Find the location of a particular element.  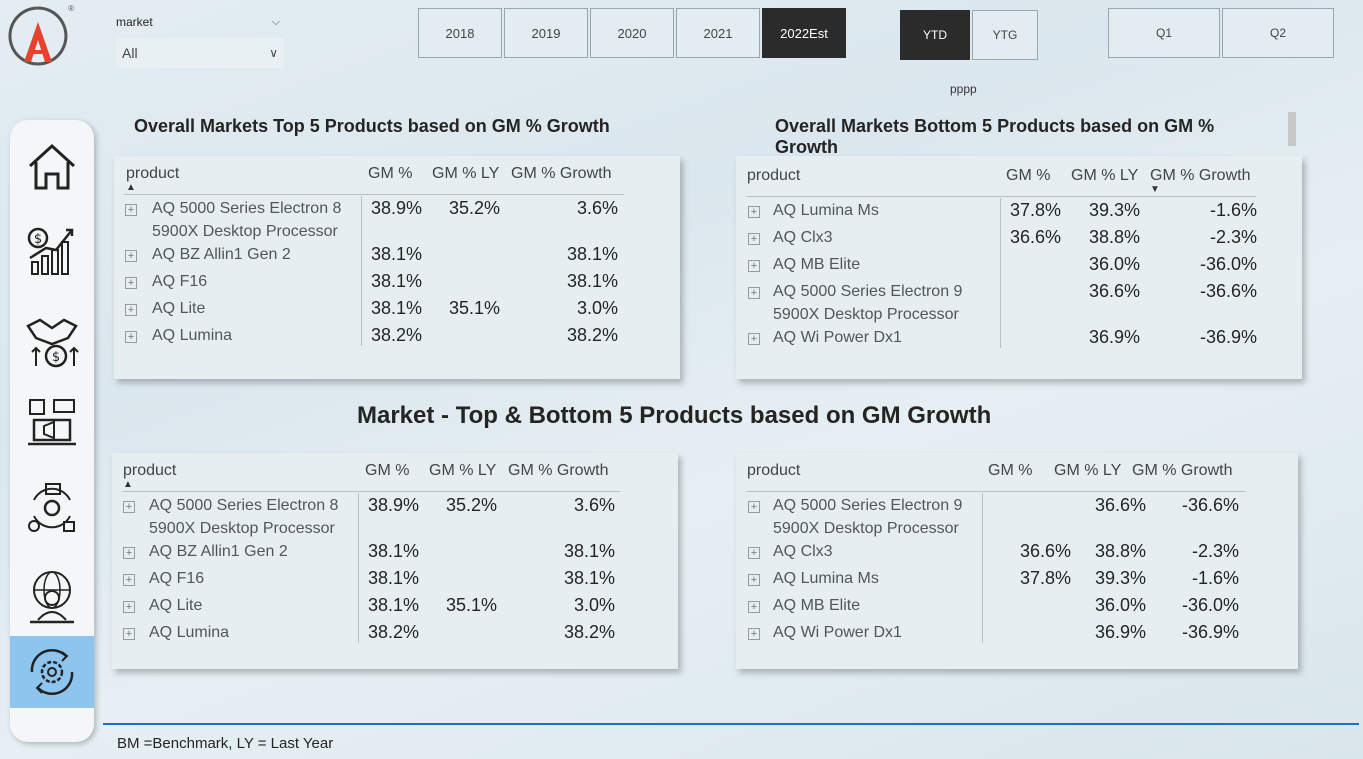

product-name: AQ MB Elite is located at coordinates (816, 605).